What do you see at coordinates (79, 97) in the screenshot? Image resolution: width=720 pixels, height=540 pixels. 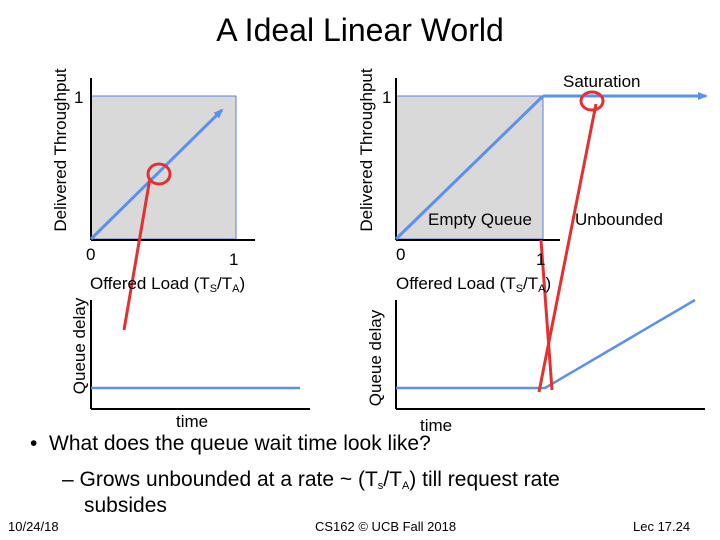 I see `left-y-tick-1: 1` at bounding box center [79, 97].